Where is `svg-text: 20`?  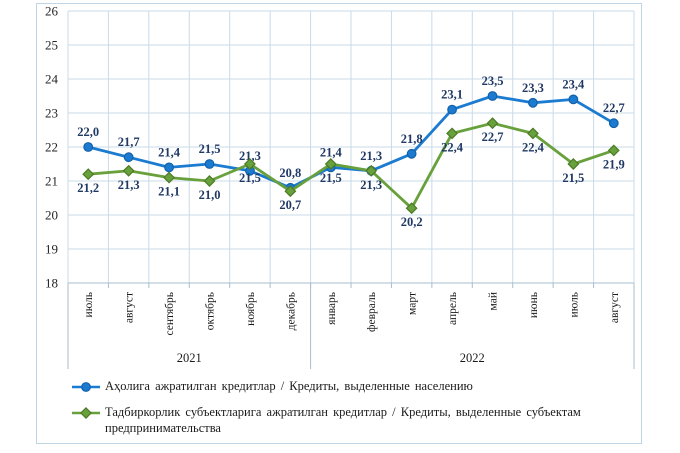 svg-text: 20 is located at coordinates (51, 215).